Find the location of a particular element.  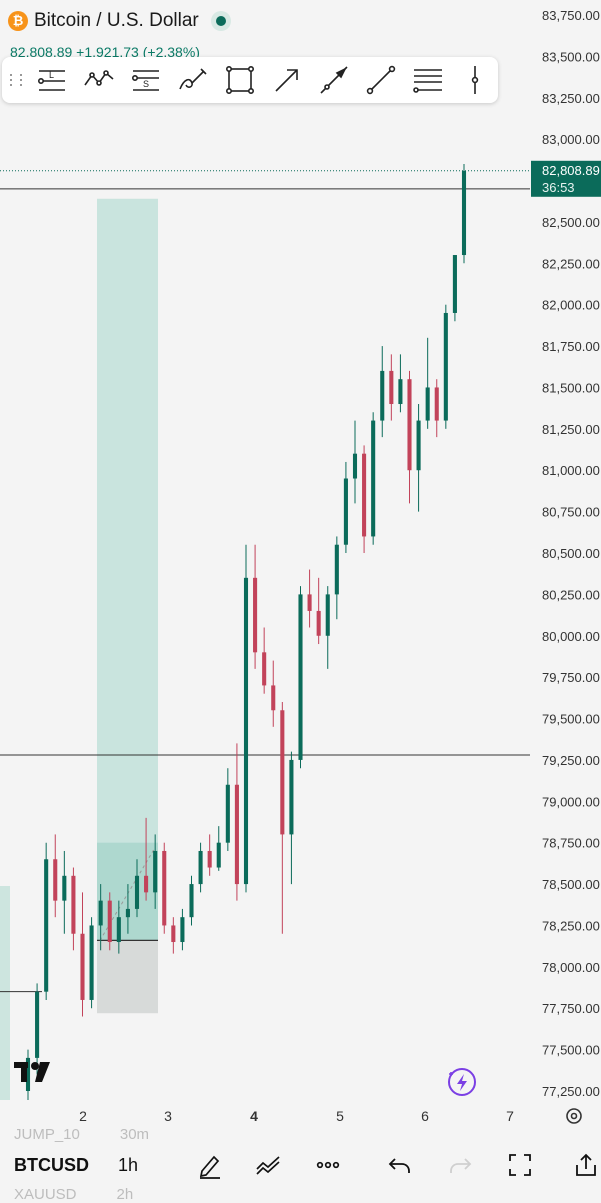

price-tick-label: 80,250.00 is located at coordinates (571, 594).